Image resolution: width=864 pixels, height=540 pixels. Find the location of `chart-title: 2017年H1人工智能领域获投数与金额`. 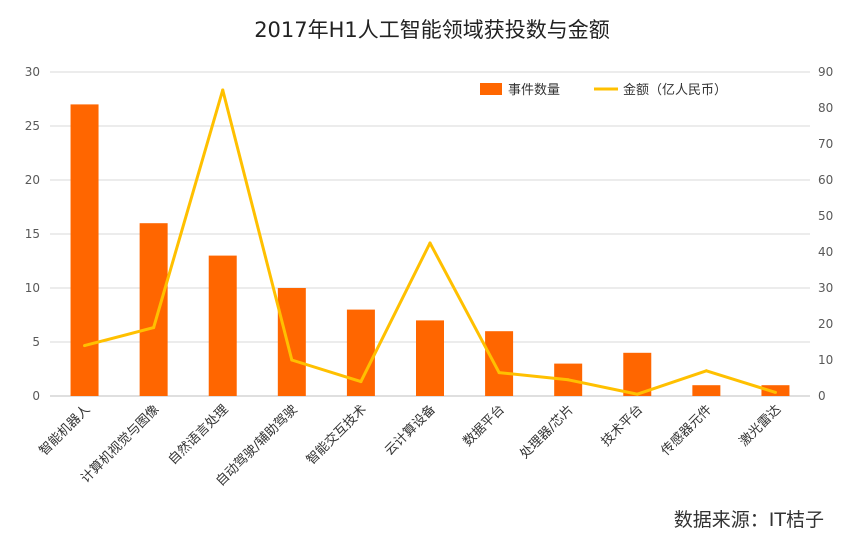

chart-title: 2017年H1人工智能领域获投数与金额 is located at coordinates (432, 30).